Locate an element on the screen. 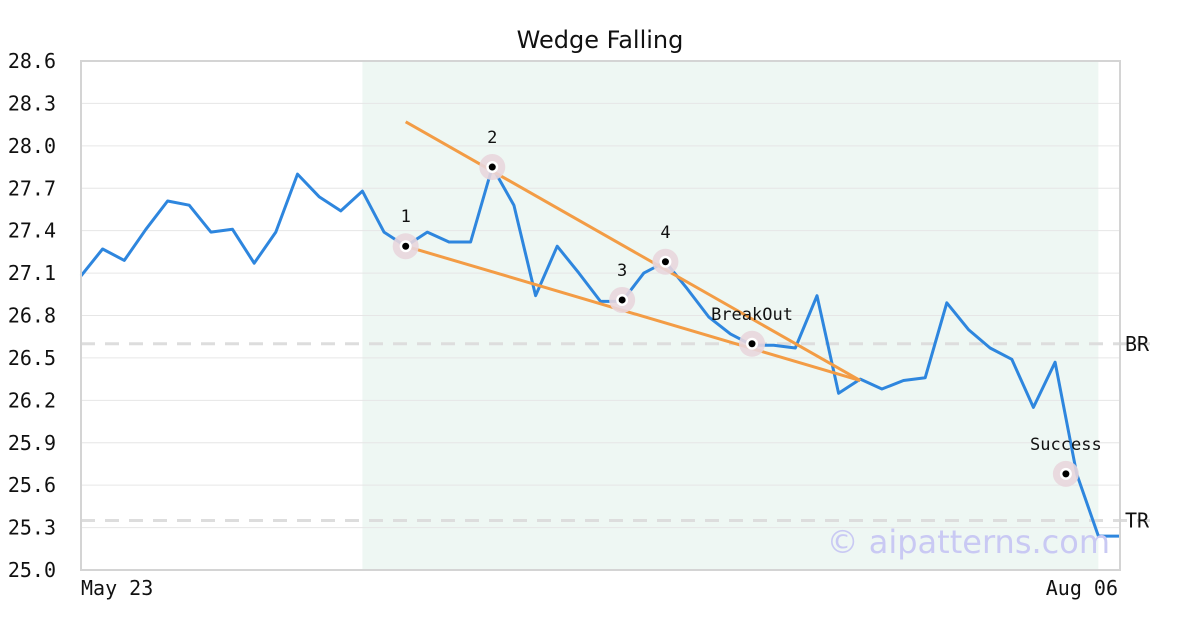 The height and width of the screenshot is (630, 1200). y-tick-label: 28.6 is located at coordinates (32, 61).